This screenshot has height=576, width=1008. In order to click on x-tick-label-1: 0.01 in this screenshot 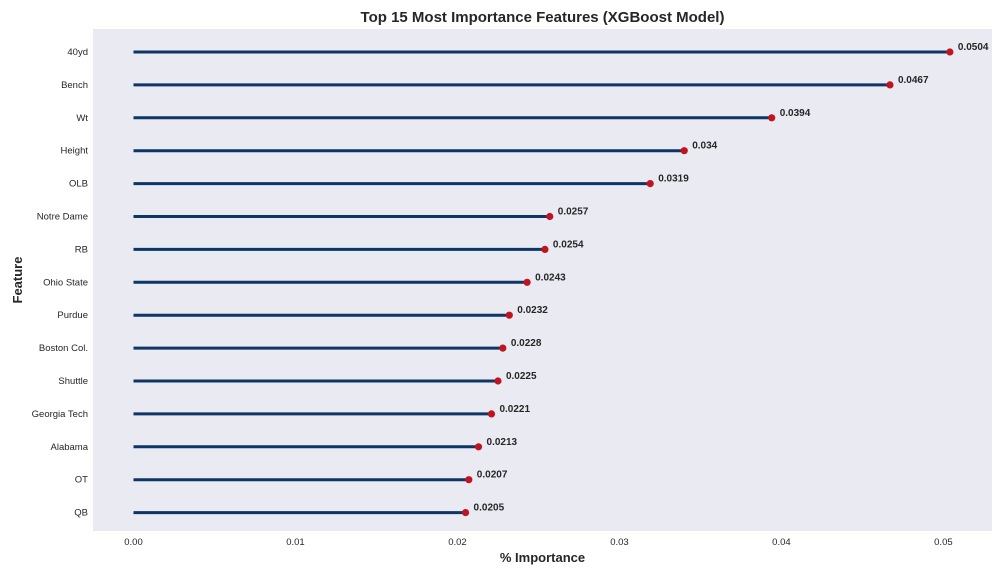, I will do `click(295, 542)`.